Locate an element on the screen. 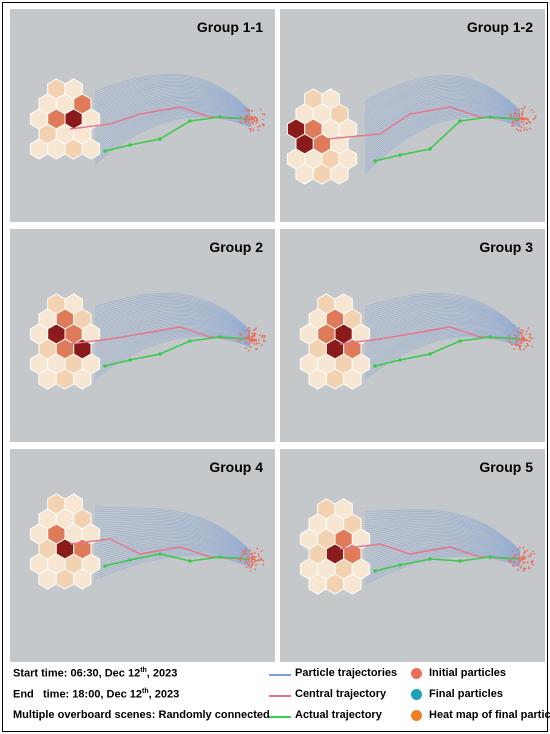 This screenshot has height=734, width=550. heatmap-cluster is located at coordinates (335, 341).